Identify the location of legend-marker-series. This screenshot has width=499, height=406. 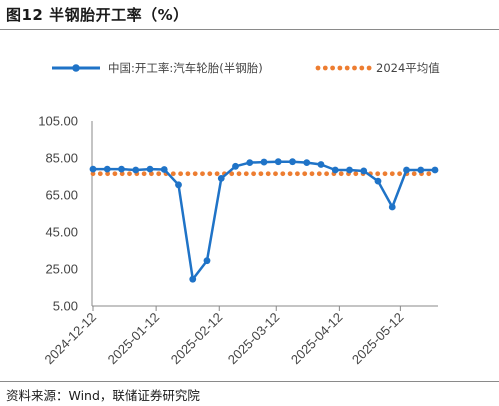
(76, 68).